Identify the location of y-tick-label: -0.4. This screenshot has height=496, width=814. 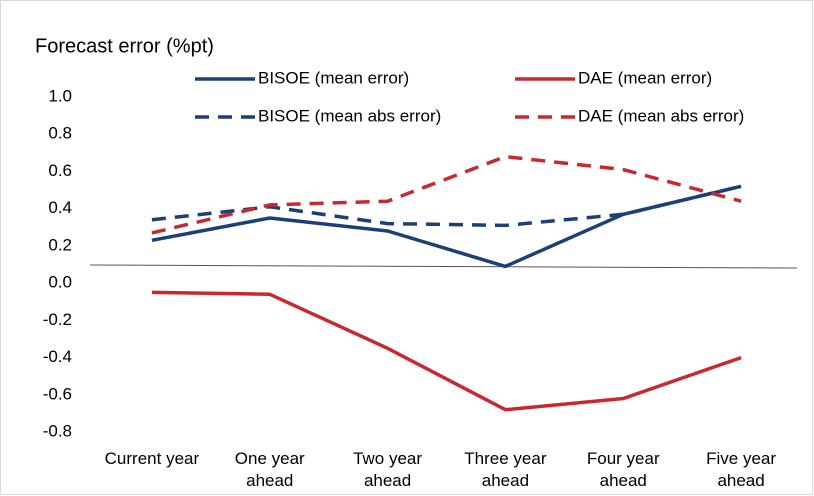
(57, 356).